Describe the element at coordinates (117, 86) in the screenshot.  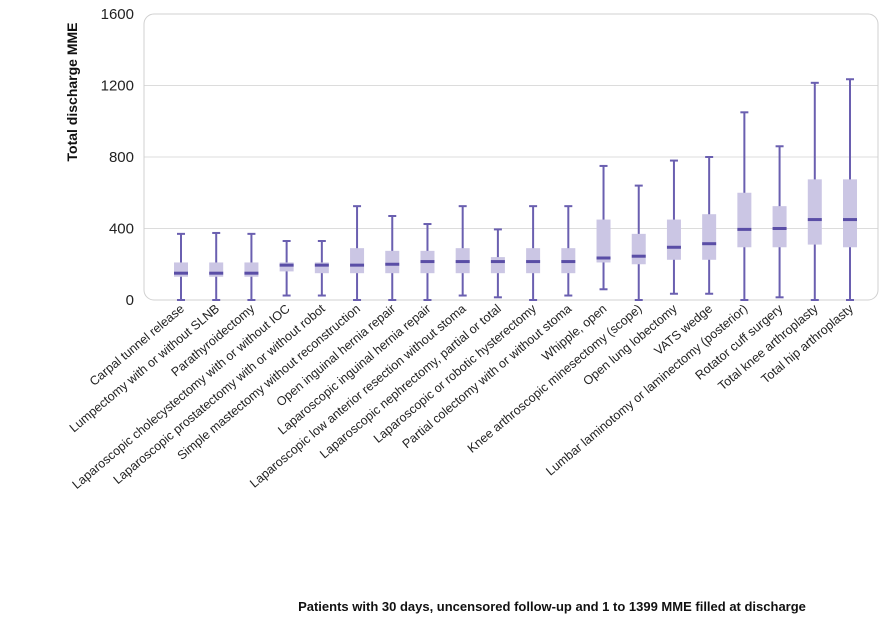
I see `y-tick-label: 1200` at that location.